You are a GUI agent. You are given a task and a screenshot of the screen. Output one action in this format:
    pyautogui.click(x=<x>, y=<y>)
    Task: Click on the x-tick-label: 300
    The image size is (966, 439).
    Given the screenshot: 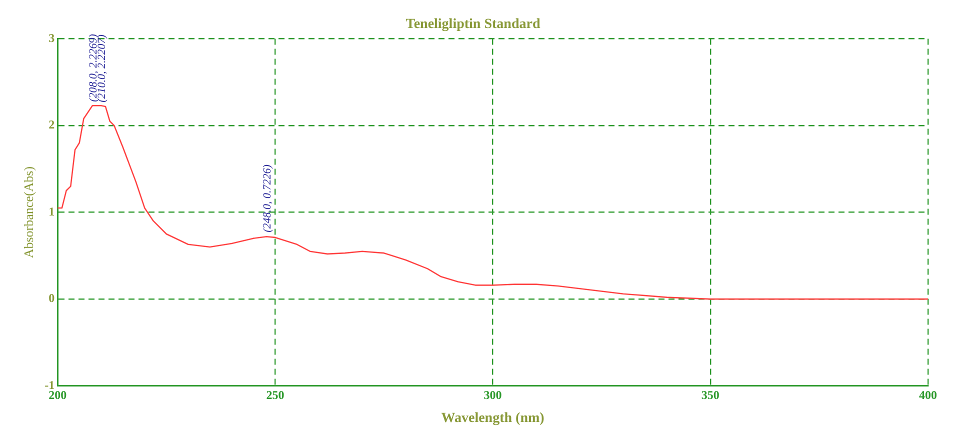 What is the action you would take?
    pyautogui.click(x=493, y=395)
    